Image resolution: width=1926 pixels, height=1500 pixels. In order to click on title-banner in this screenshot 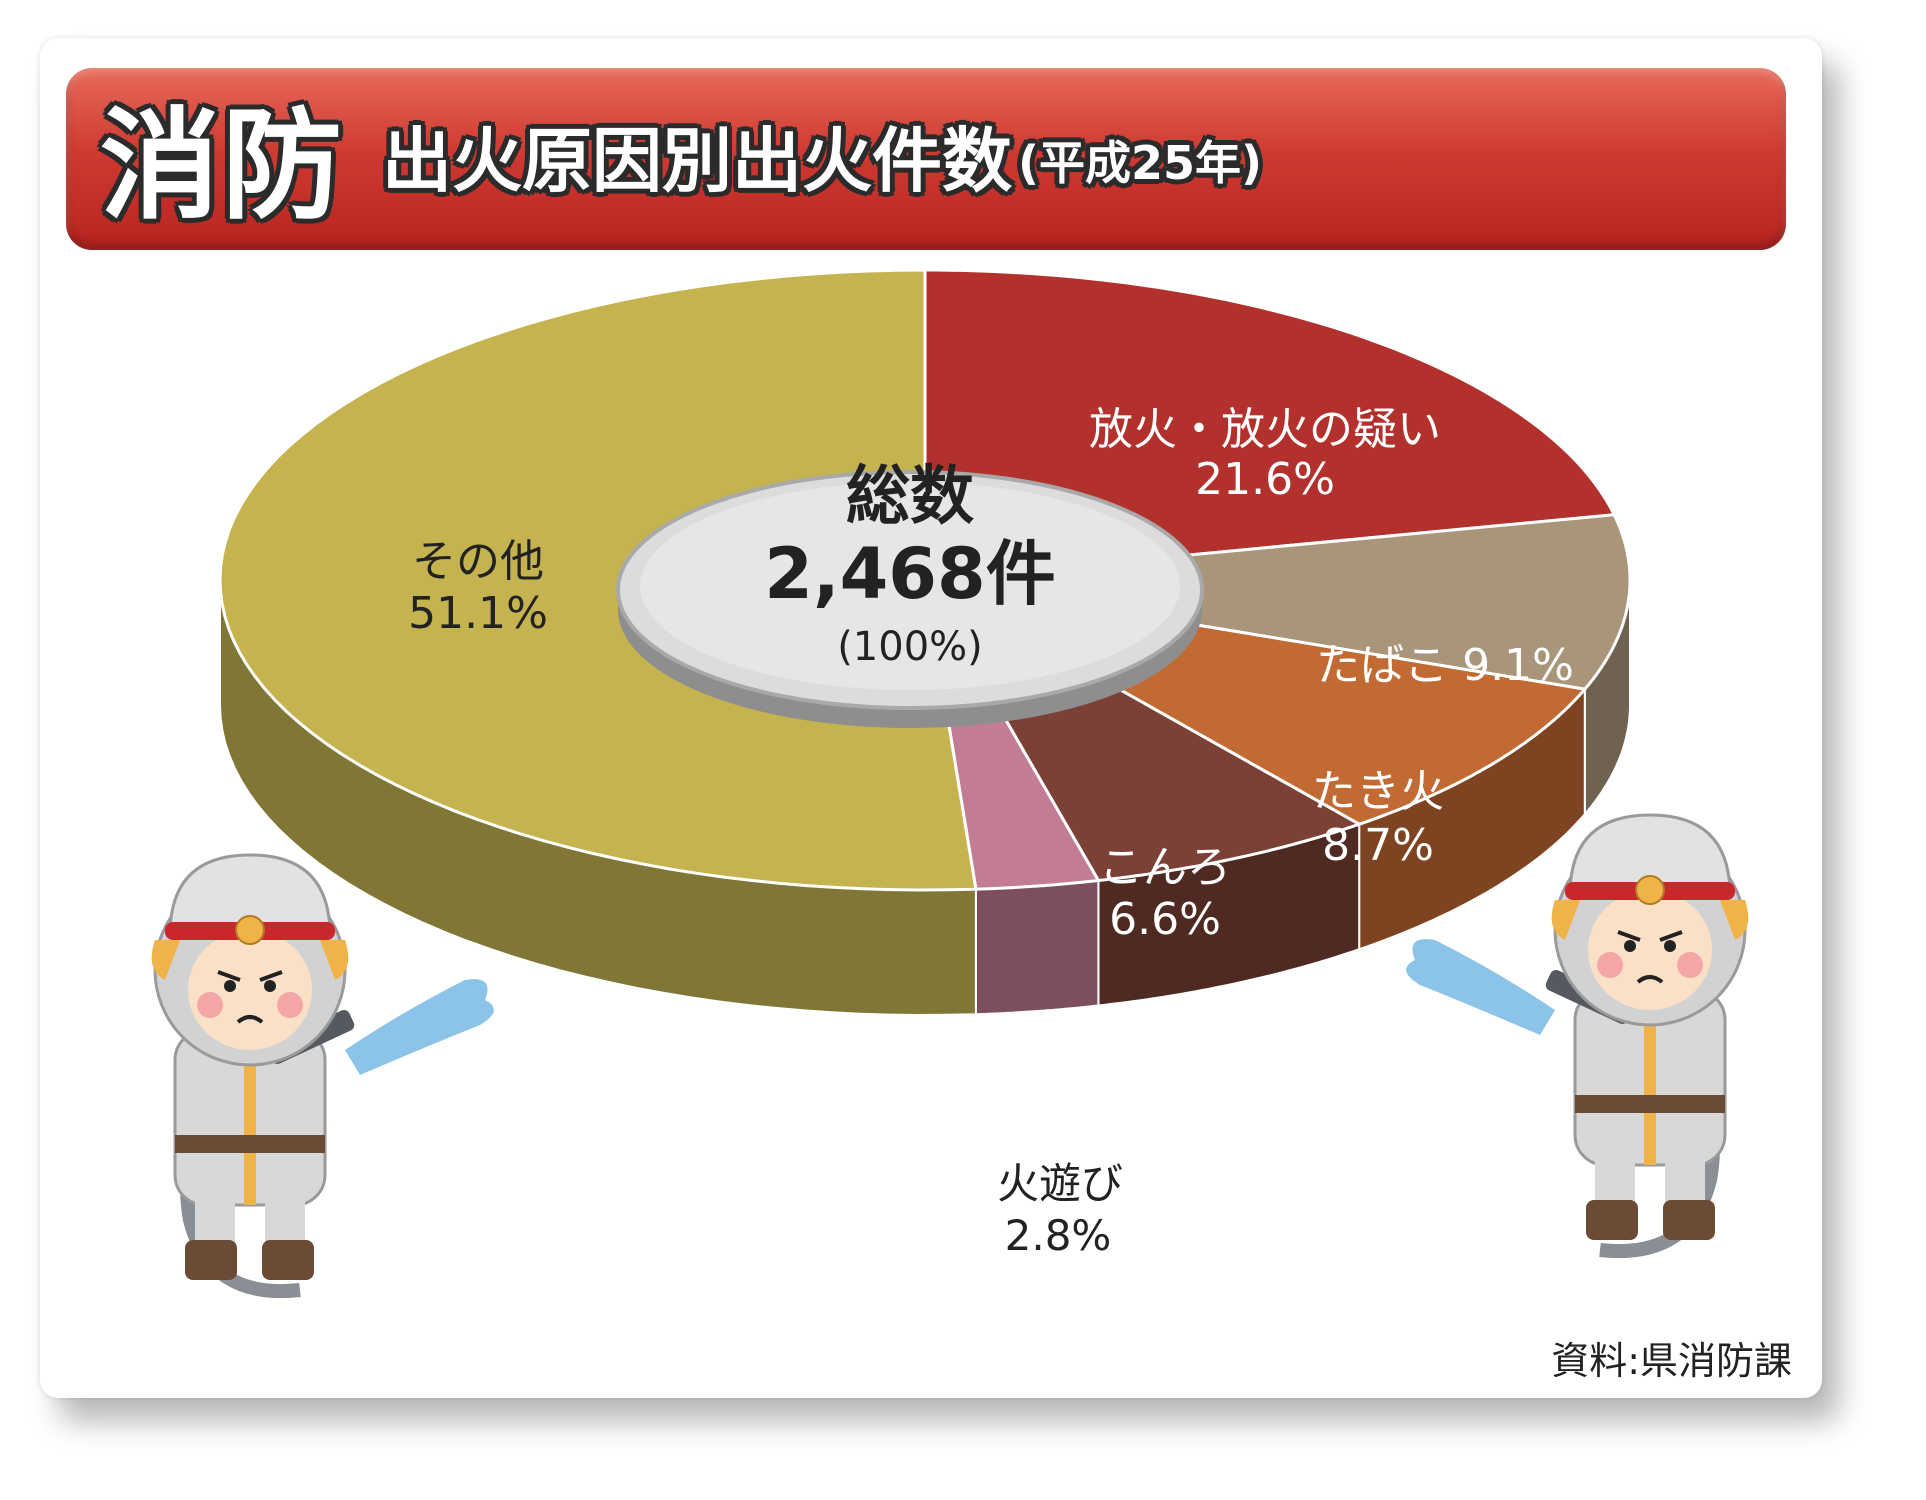, I will do `click(926, 159)`.